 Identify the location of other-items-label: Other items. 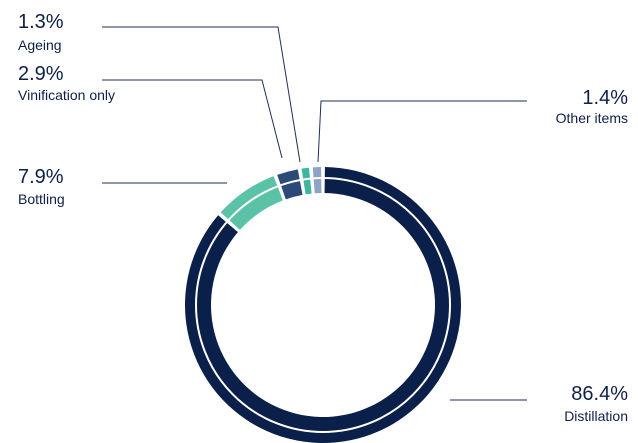
(592, 118).